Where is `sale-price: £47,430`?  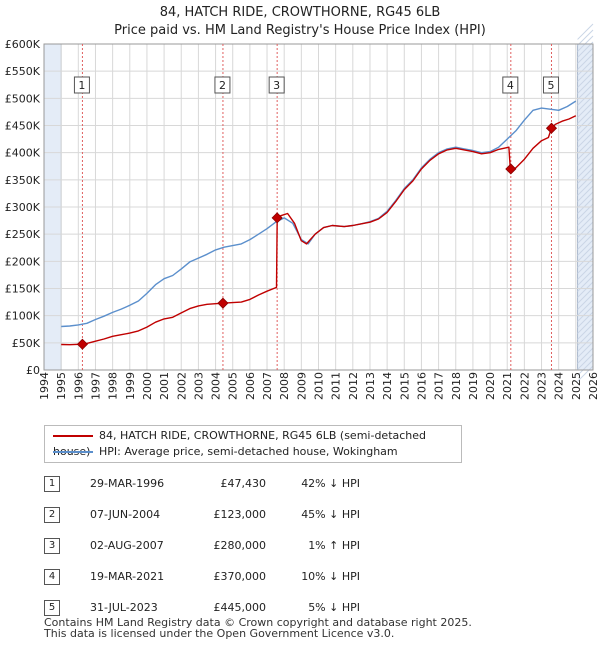 sale-price: £47,430 is located at coordinates (243, 483).